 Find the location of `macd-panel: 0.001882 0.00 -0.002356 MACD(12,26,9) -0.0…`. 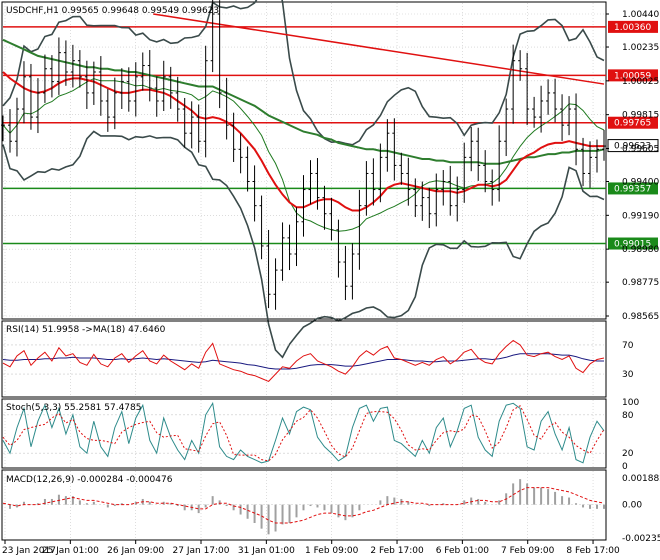

macd-panel: 0.001882 0.00 -0.002356 MACD(12,26,9) -0.0… is located at coordinates (330, 506).